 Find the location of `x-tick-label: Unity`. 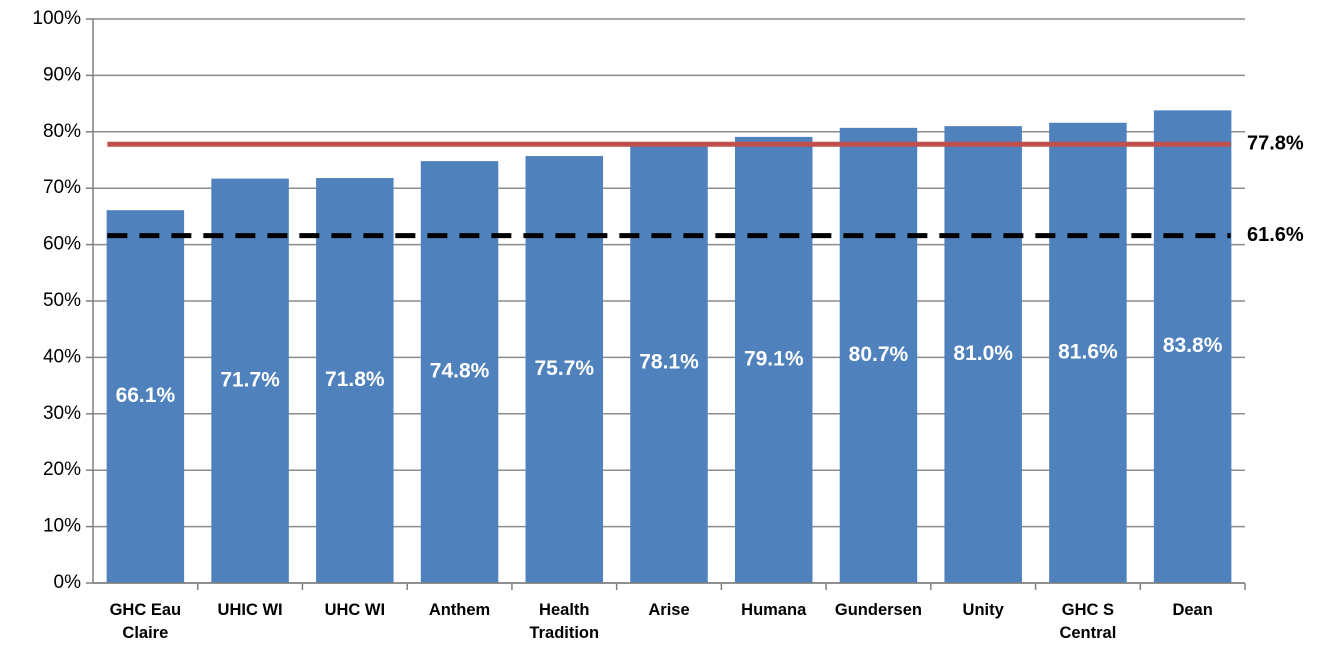

x-tick-label: Unity is located at coordinates (983, 610).